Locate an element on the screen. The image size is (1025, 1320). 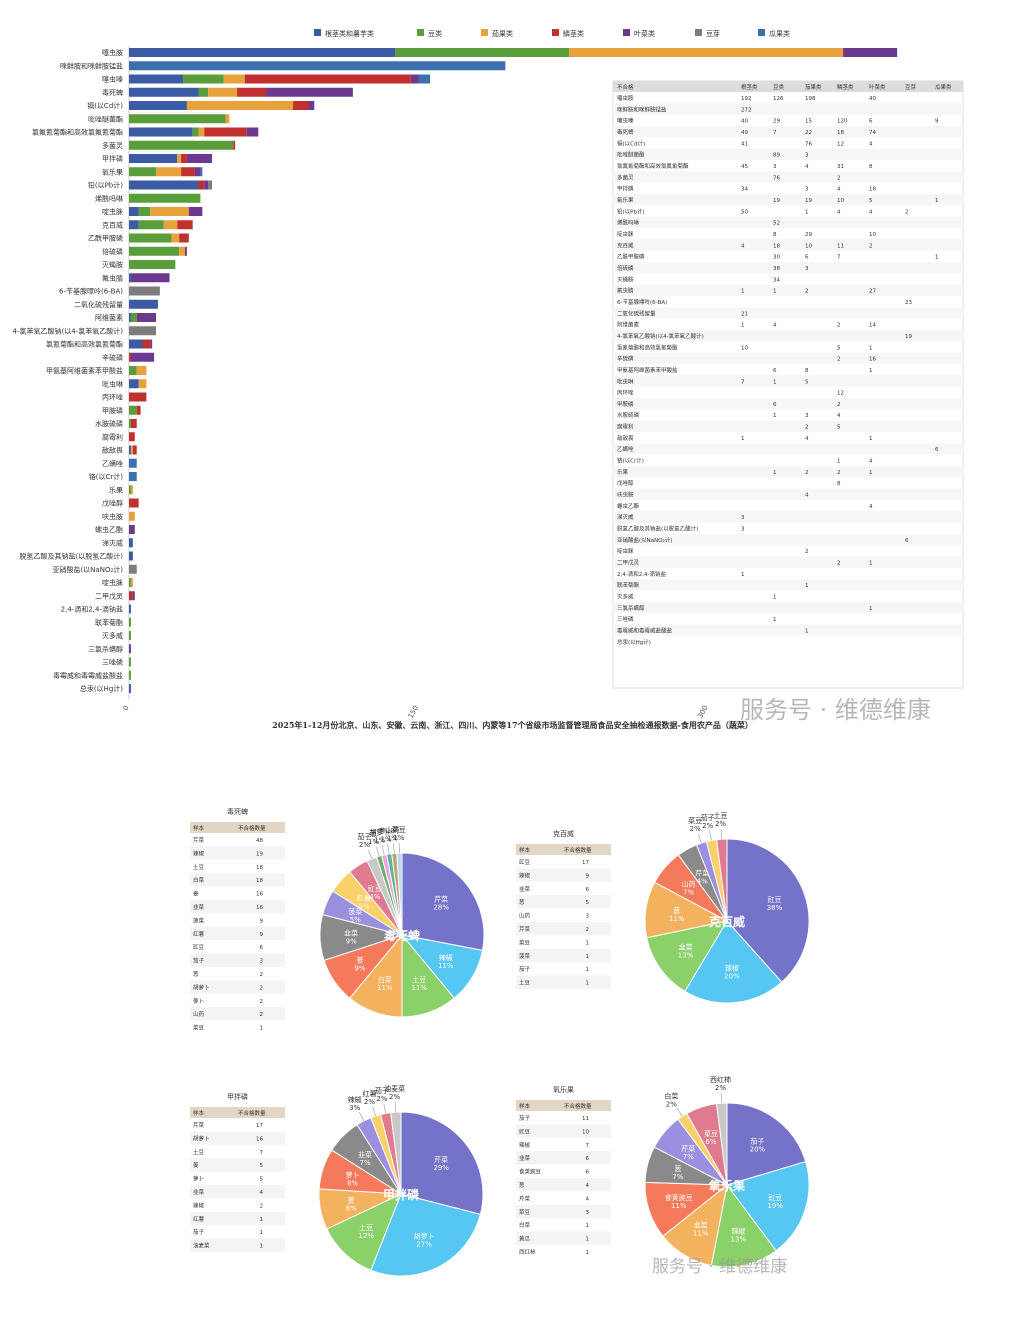
pie-slice-label: 山药 is located at coordinates (689, 884).